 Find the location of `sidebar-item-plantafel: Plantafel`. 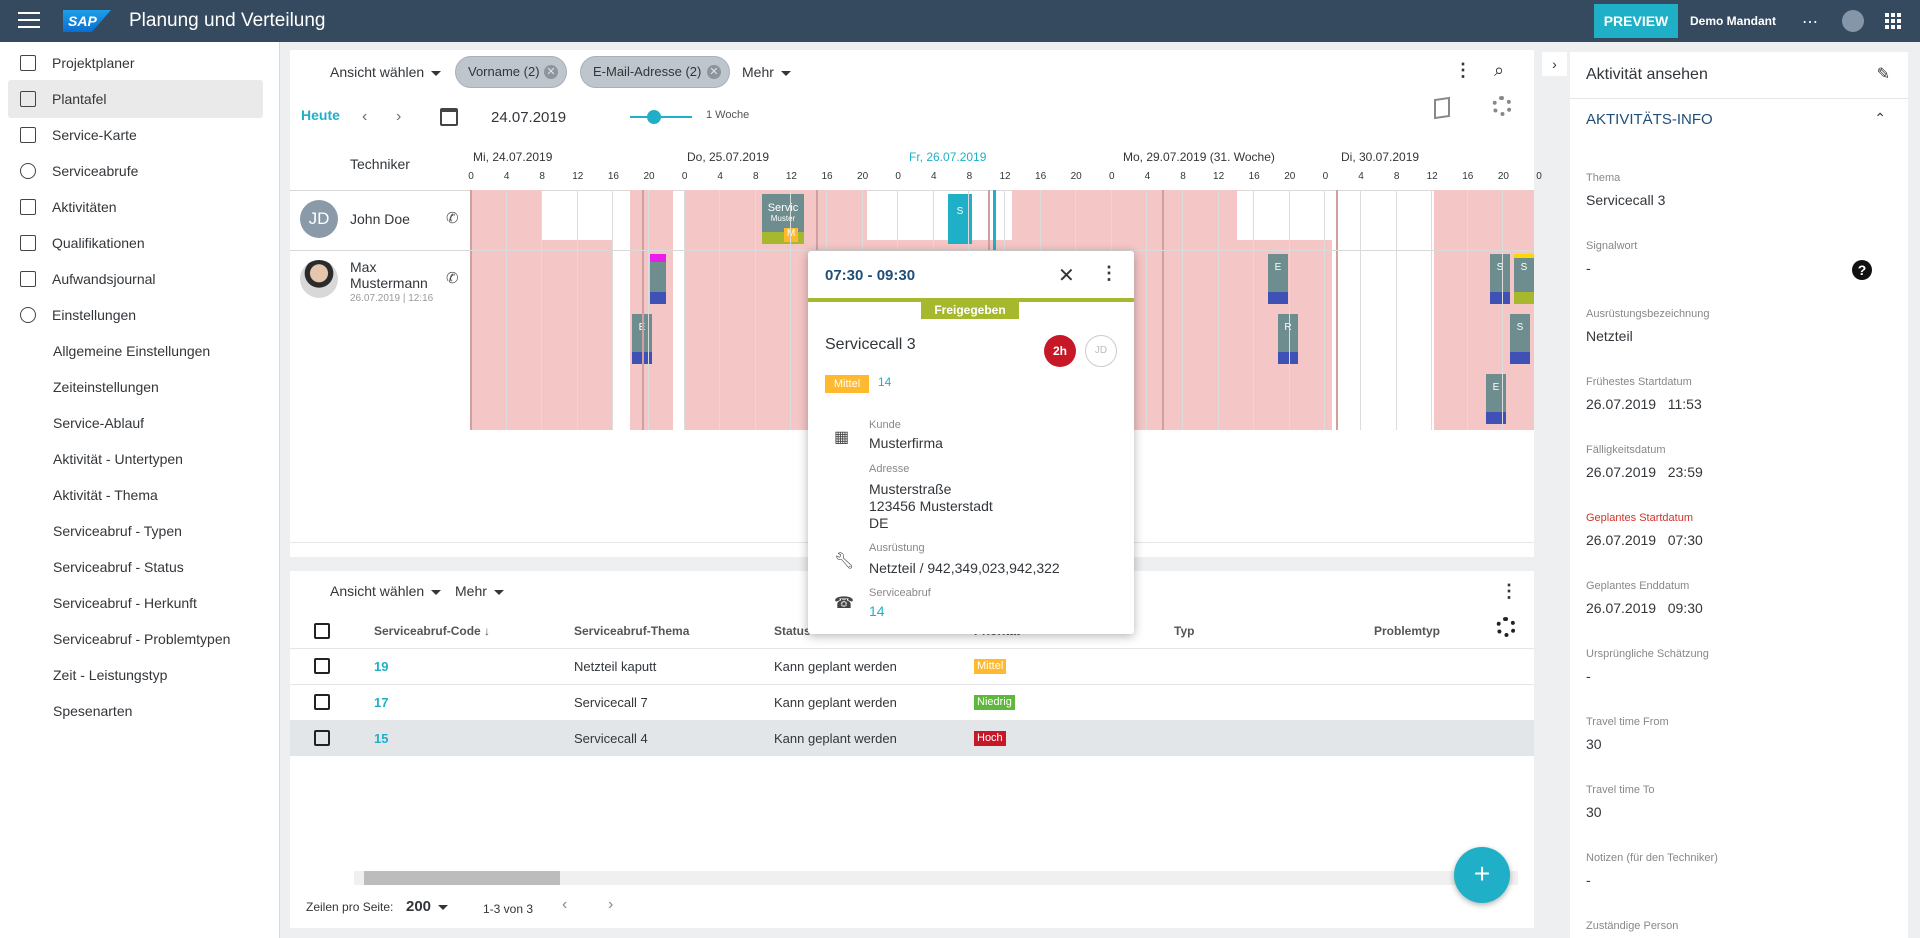

sidebar-item-plantafel: Plantafel is located at coordinates (135, 99).